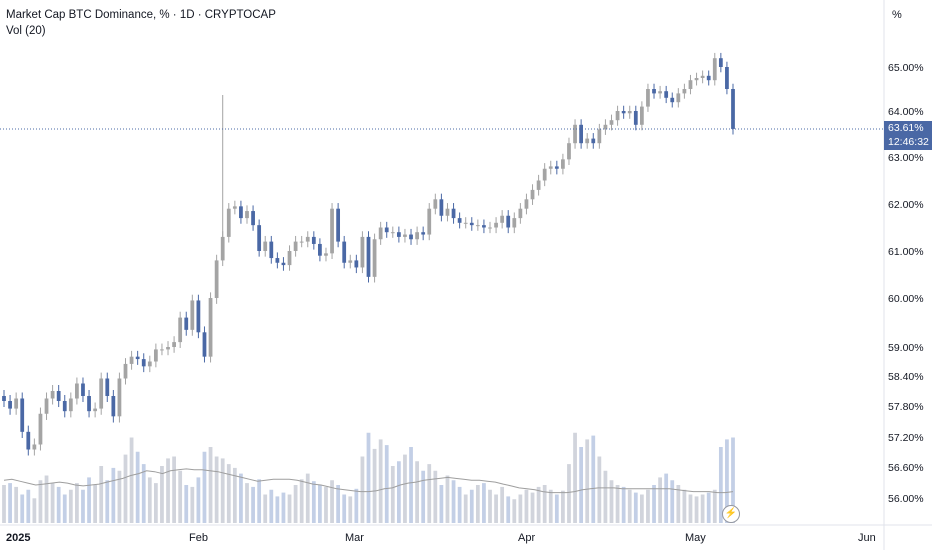  I want to click on y-tick-label: 60.00%, so click(906, 299).